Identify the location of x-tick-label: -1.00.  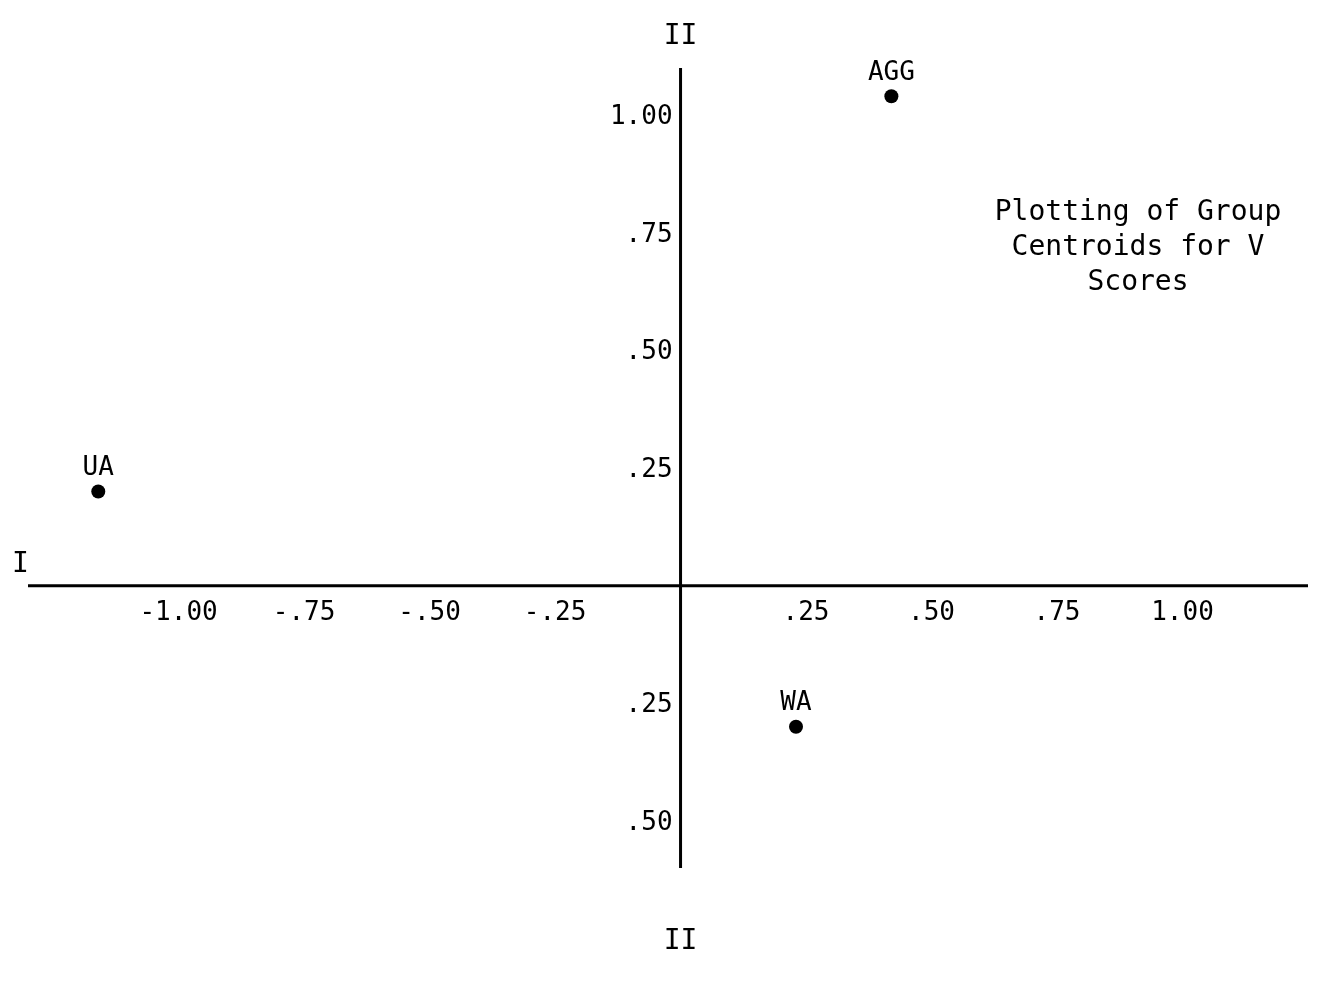
(178, 610).